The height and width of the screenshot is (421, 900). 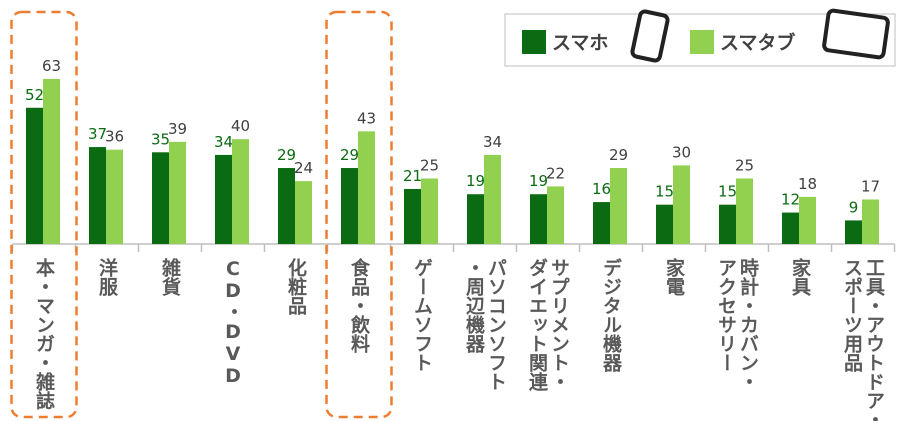 I want to click on data-label: 63, so click(x=51, y=66).